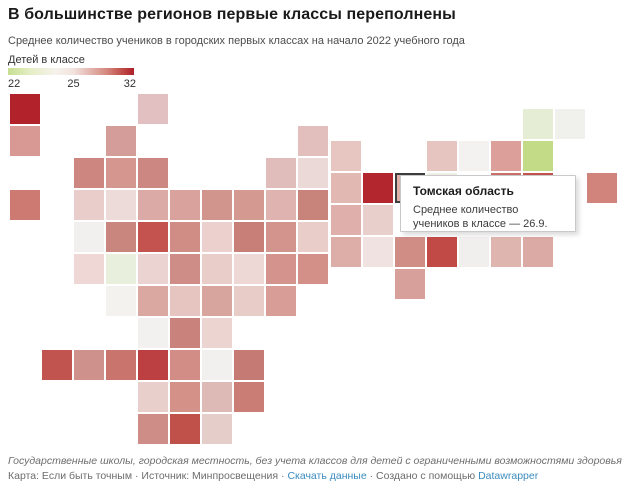  I want to click on legend-tick-max: 32, so click(129, 84).